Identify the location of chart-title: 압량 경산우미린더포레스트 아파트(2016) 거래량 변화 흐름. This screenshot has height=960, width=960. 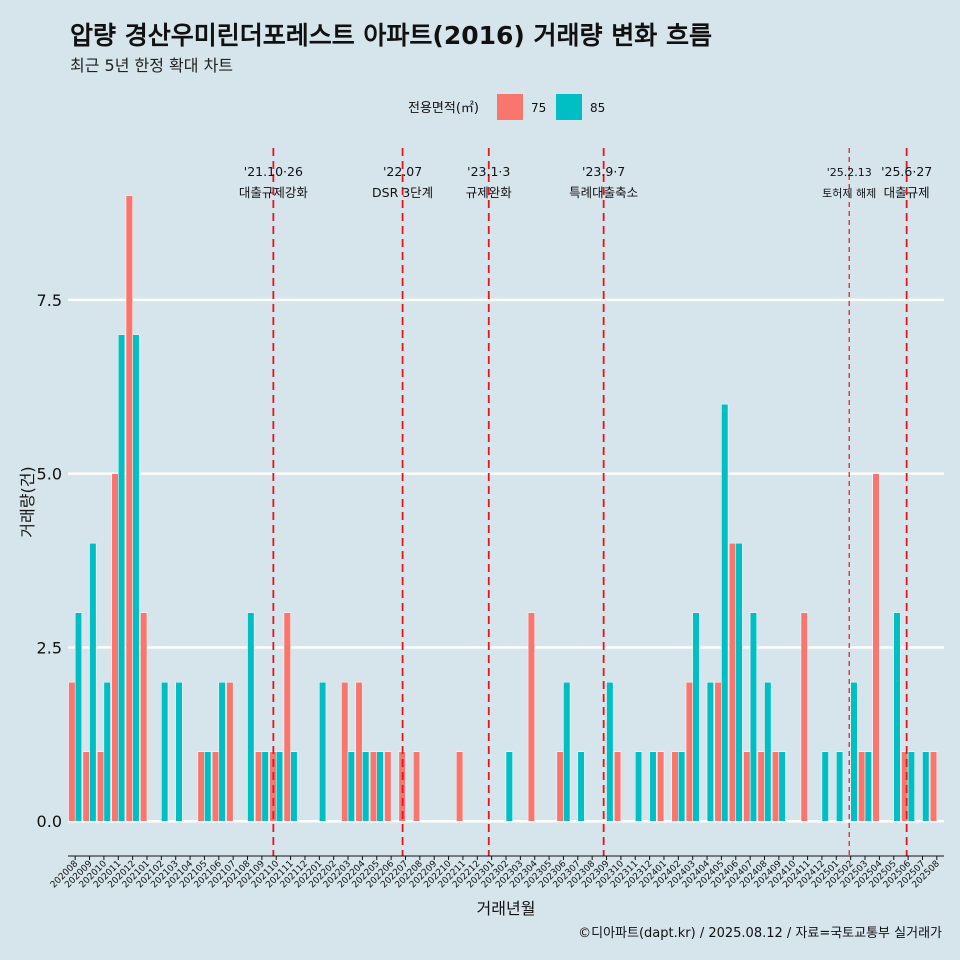
(391, 35).